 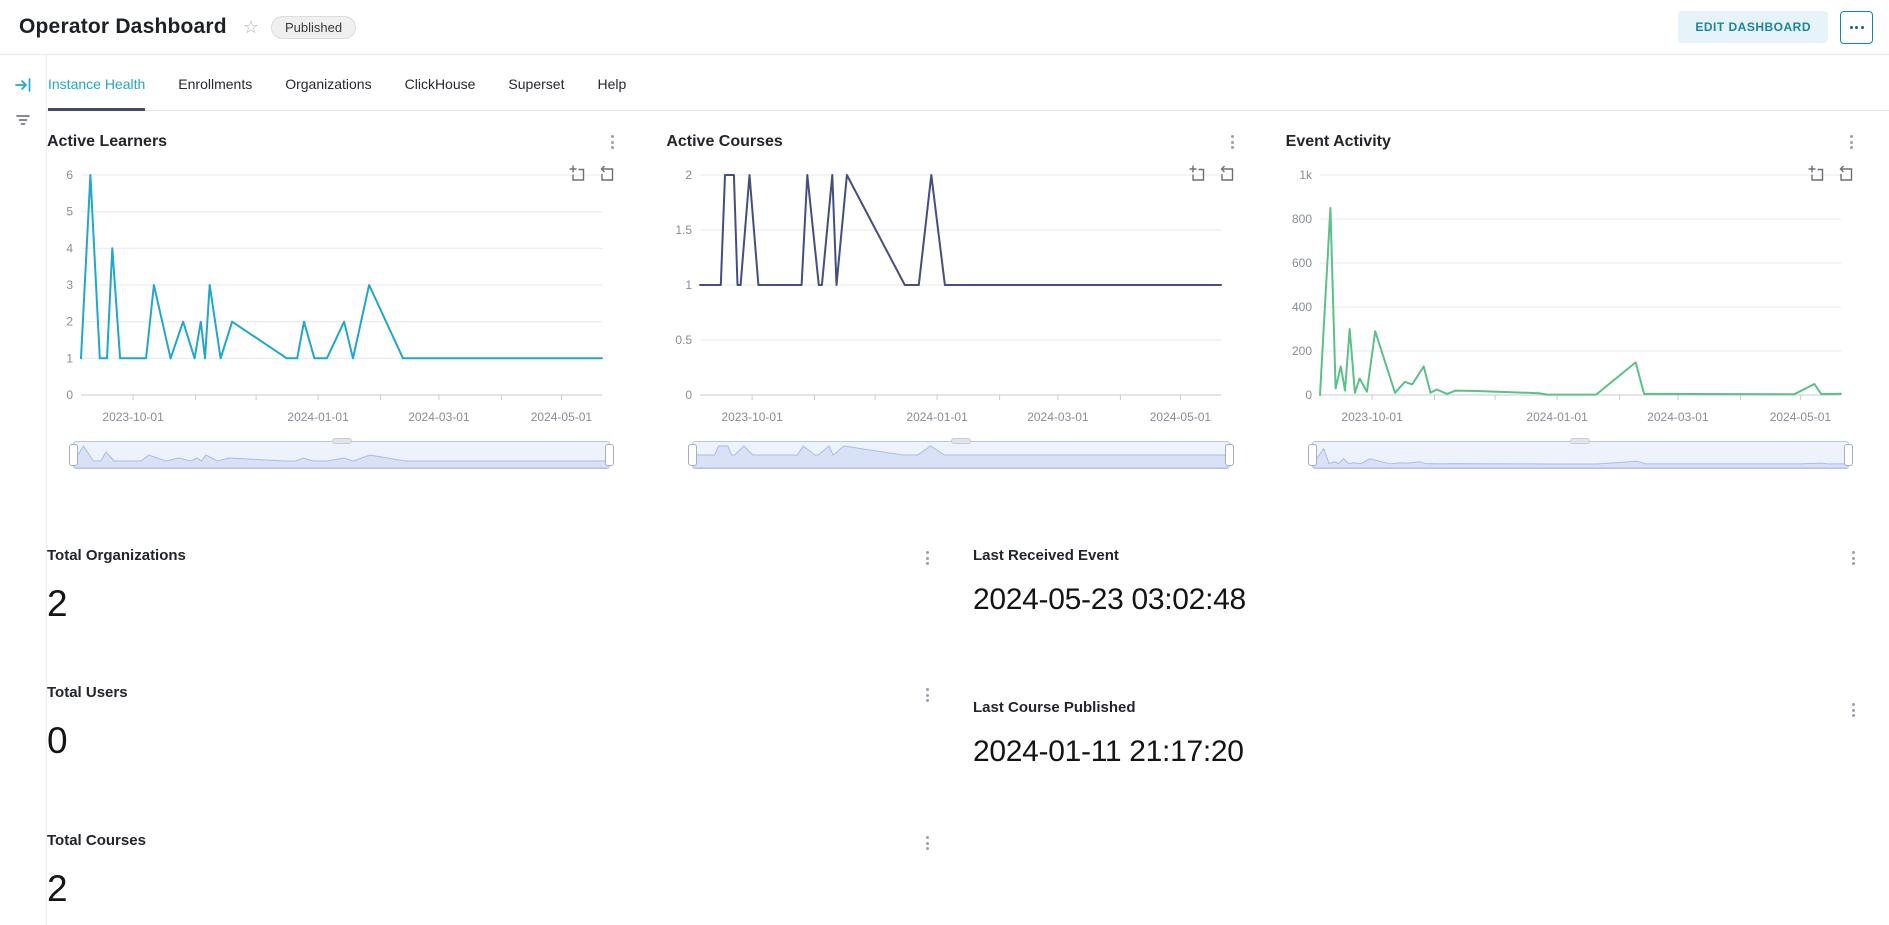 What do you see at coordinates (328, 84) in the screenshot?
I see `tab-organizations: Organizations` at bounding box center [328, 84].